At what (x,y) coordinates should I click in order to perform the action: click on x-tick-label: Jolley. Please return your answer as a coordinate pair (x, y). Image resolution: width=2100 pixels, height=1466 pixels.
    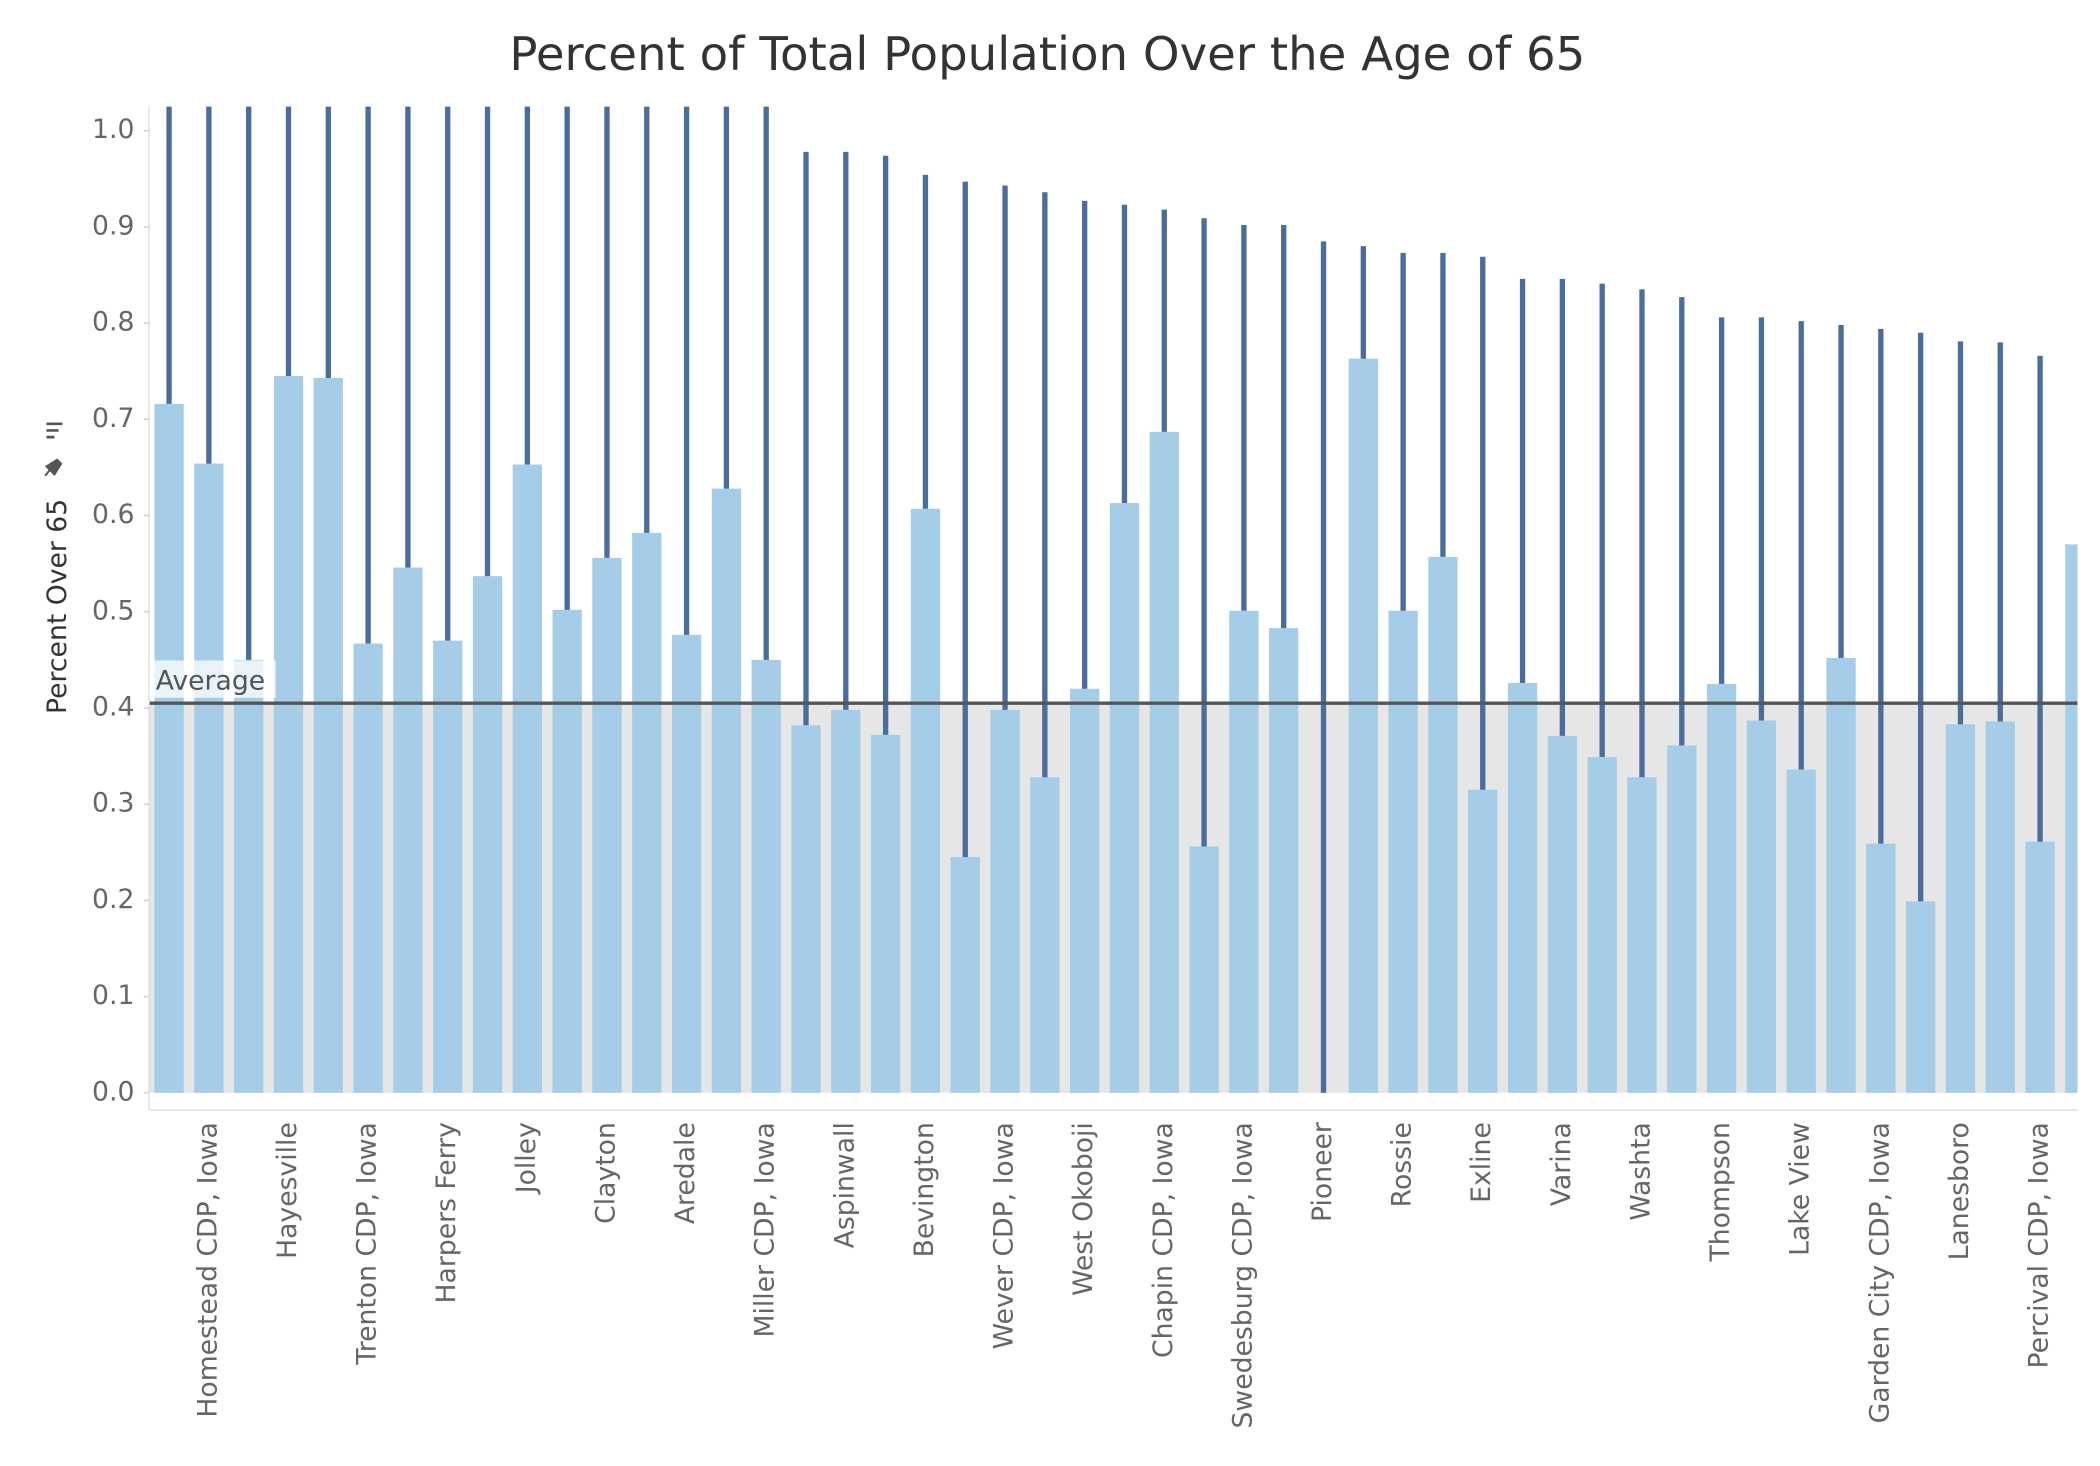
    Looking at the image, I should click on (526, 1158).